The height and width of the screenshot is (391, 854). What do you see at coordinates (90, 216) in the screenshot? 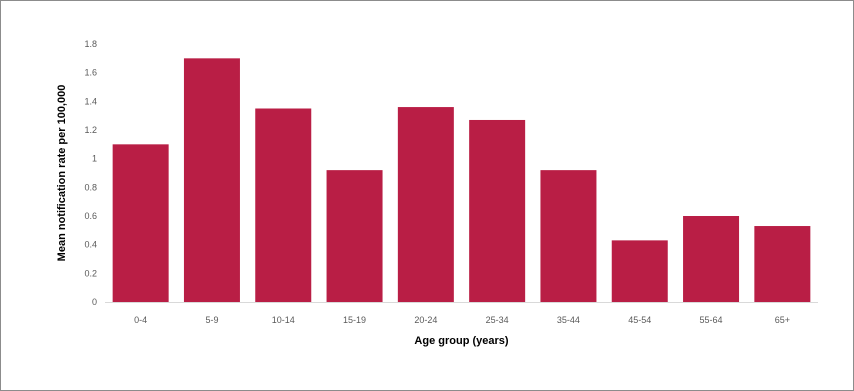
I see `y-tick-label: 0.6` at bounding box center [90, 216].